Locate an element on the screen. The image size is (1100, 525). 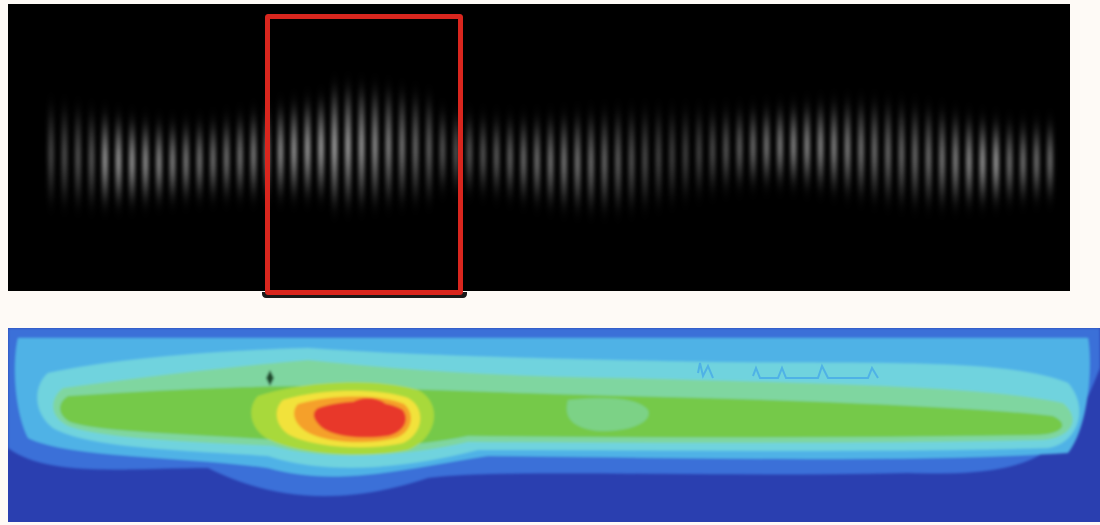
highlight-box is located at coordinates (364, 154).